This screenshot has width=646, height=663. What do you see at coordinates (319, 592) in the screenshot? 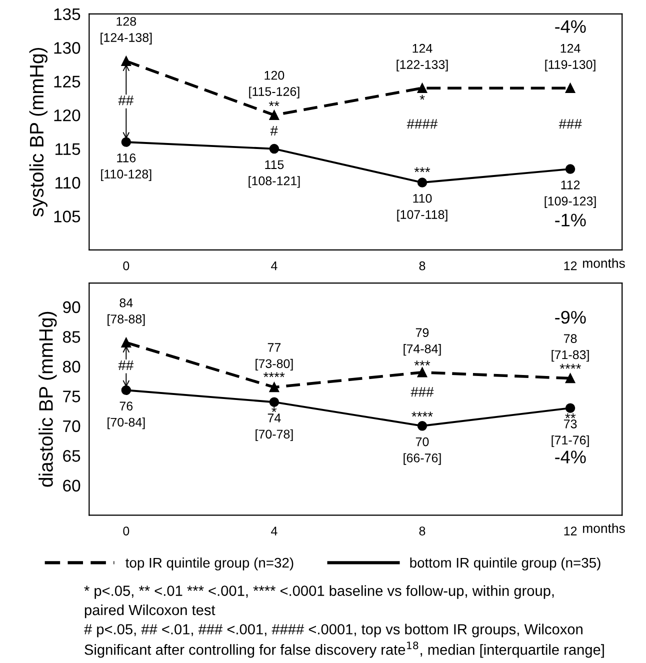
I see `text: * p<.05, ** <.01 *** <.001, **** <.0001 baseline vs follow-up, within group,` at bounding box center [319, 592].